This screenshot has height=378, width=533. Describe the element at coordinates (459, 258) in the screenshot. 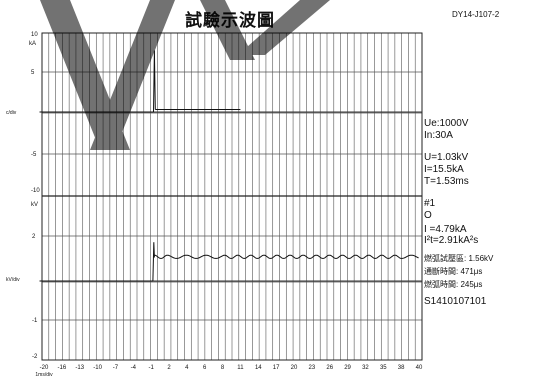

I see `result-line: 燃弧試壓區: 1.56kV` at that location.